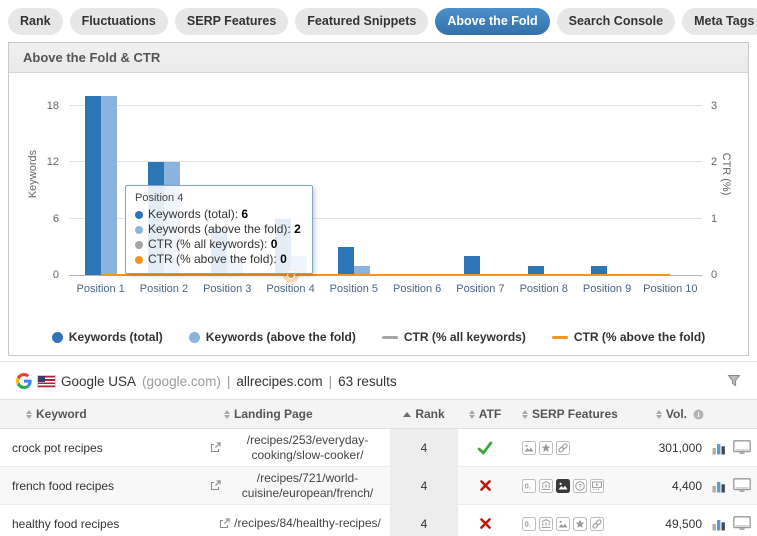  I want to click on legend-item-ctr-above-the-fold: CTR (% above the fold), so click(628, 337).